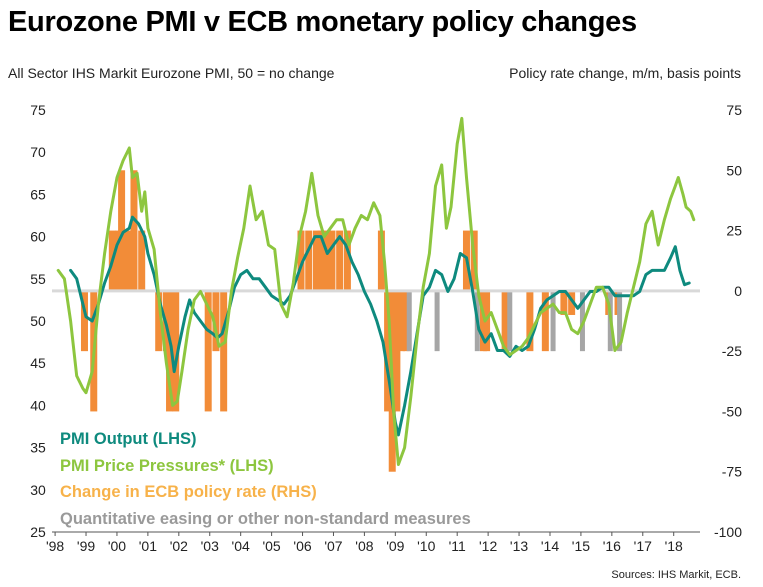  Describe the element at coordinates (38, 363) in the screenshot. I see `left-y-tick-label: 45` at that location.